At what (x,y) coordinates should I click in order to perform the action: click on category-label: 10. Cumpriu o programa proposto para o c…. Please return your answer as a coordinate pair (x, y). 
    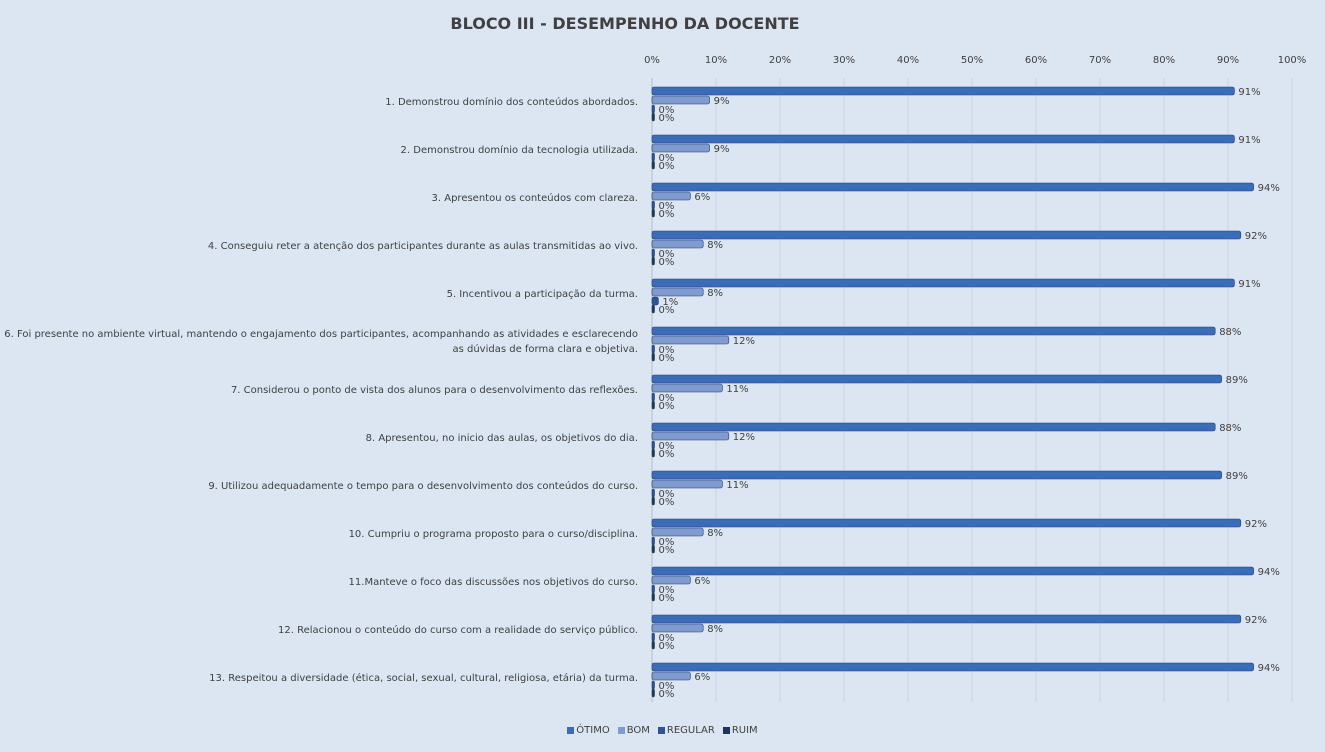
    Looking at the image, I should click on (493, 534).